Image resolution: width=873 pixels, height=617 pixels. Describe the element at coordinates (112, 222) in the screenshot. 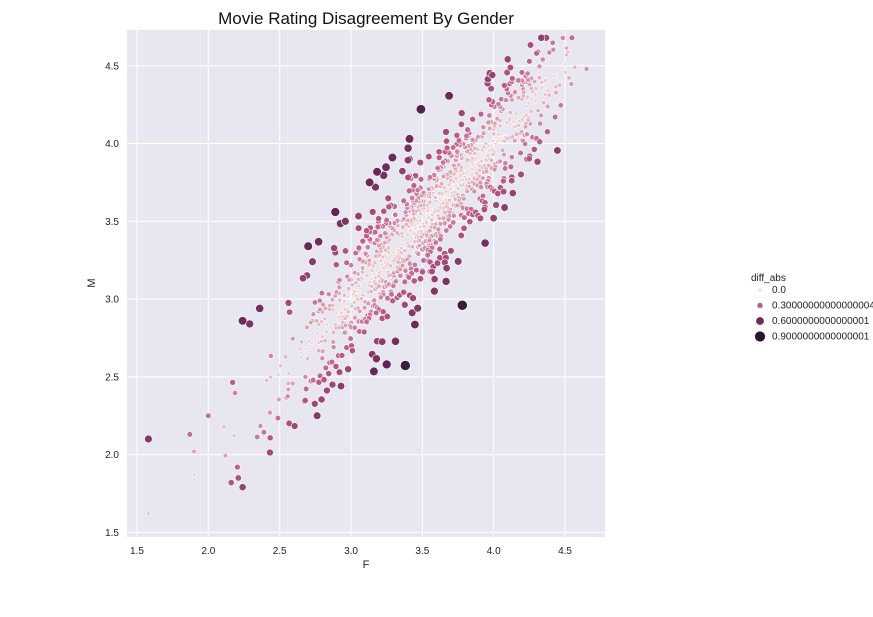

I see `y-tick-label: 3.5` at that location.